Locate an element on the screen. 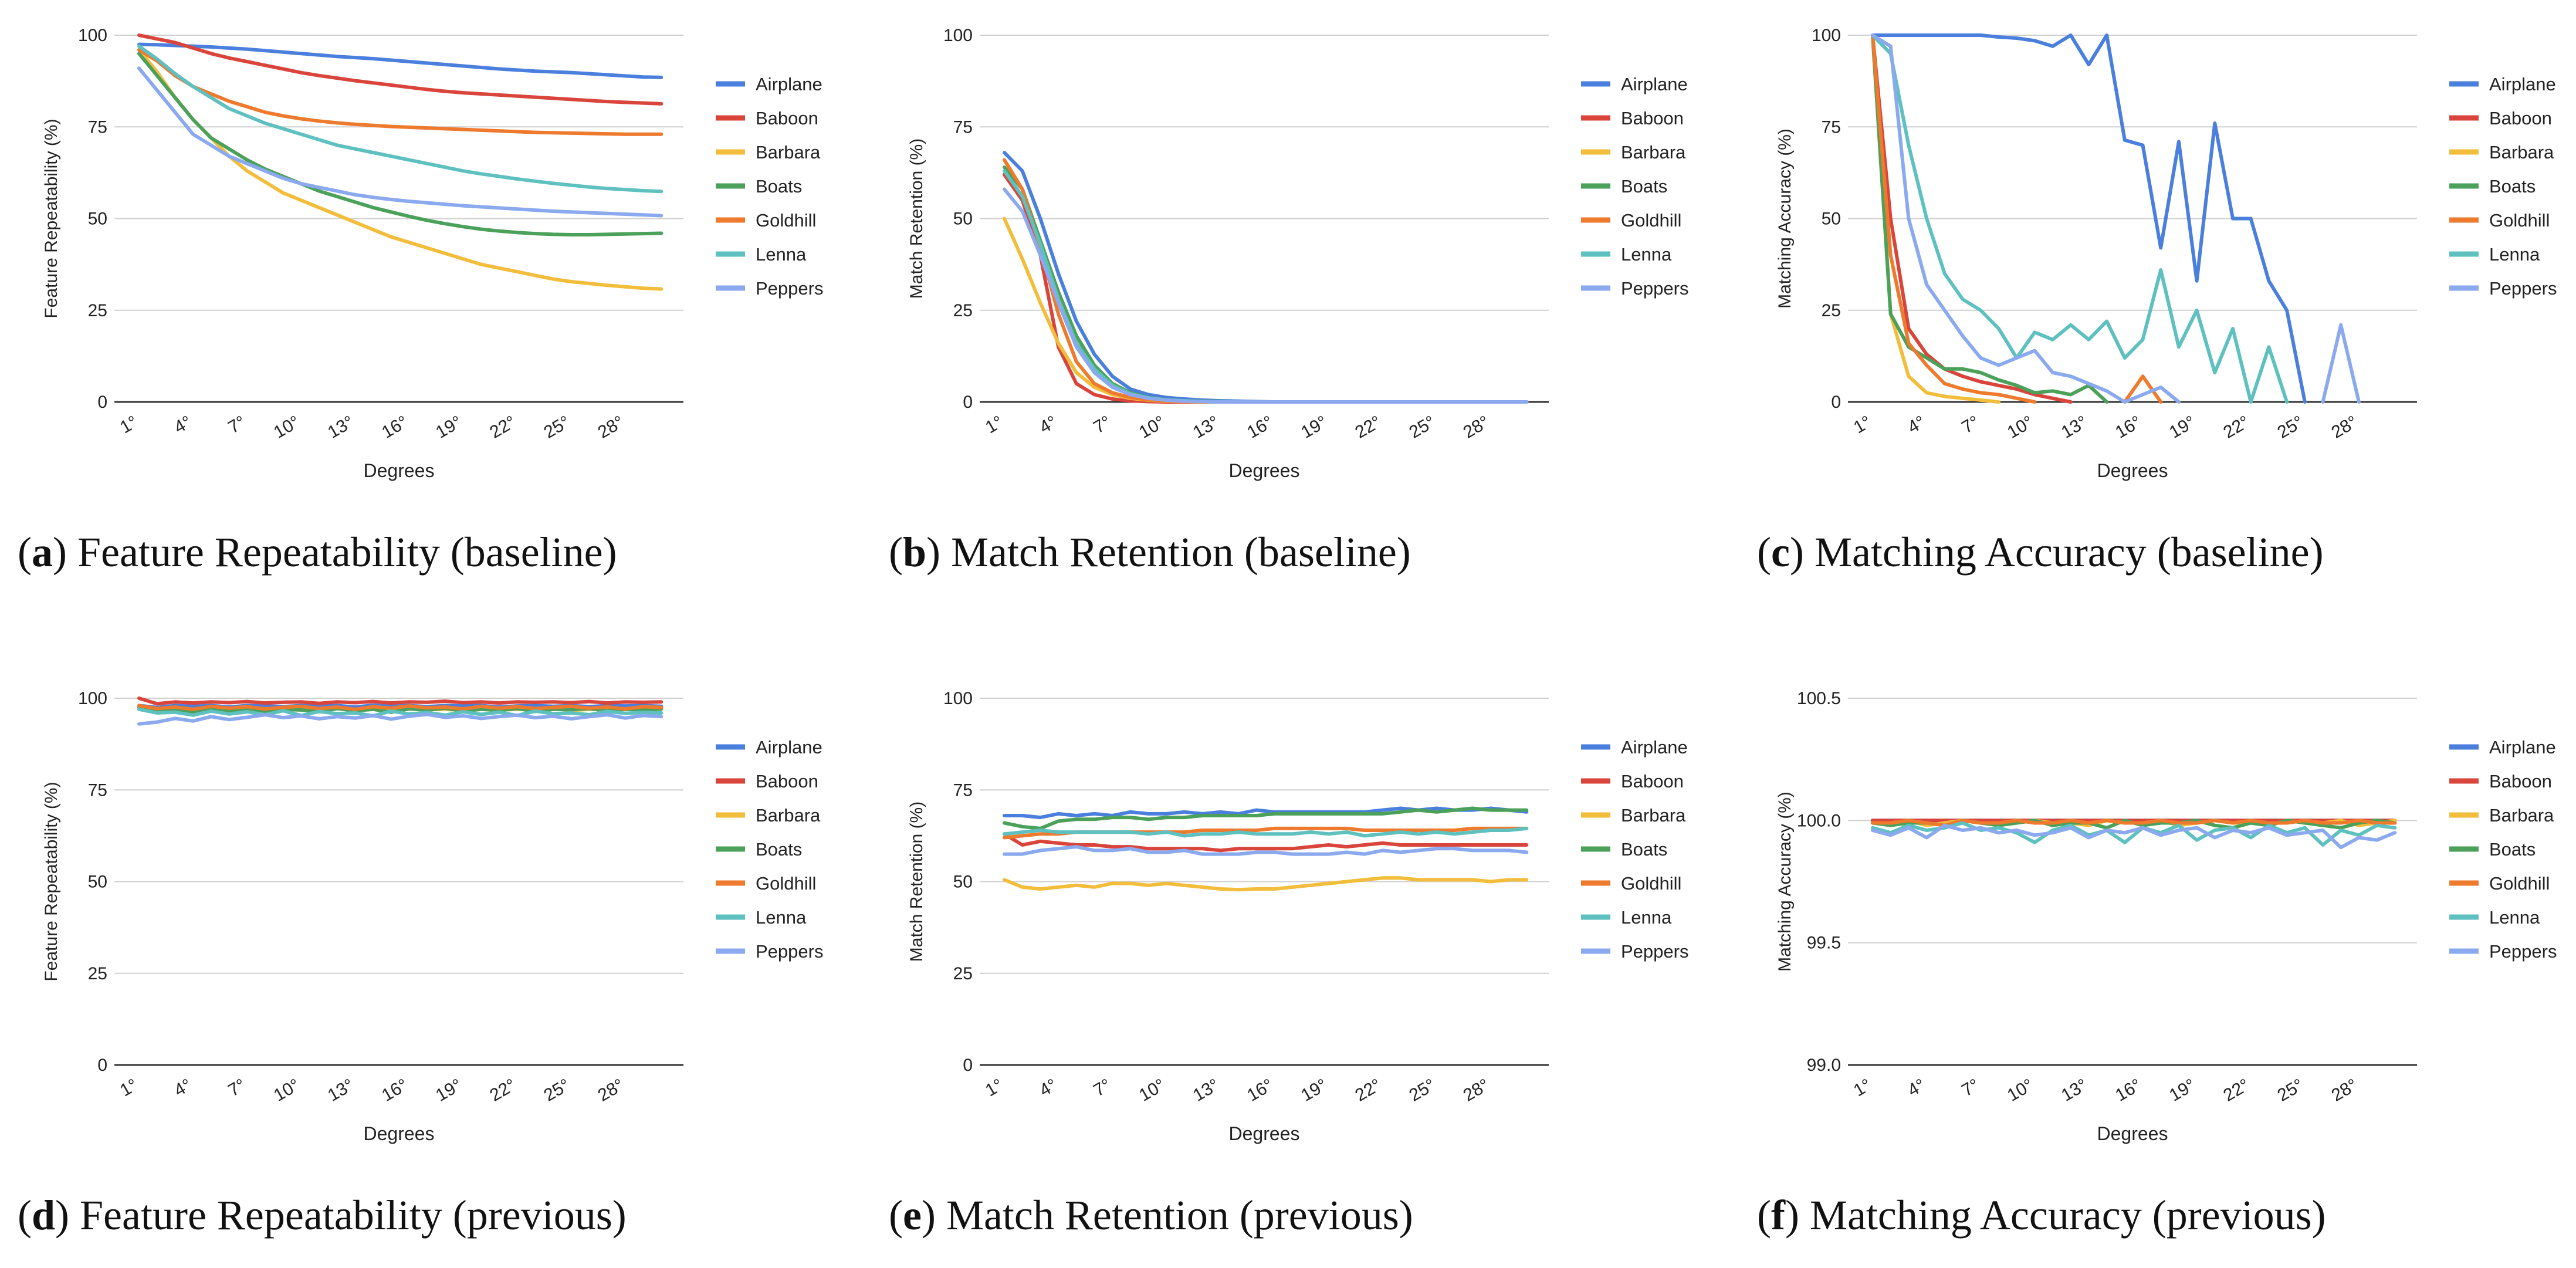 The image size is (2576, 1268). x-tick-label: 28° is located at coordinates (611, 1090).